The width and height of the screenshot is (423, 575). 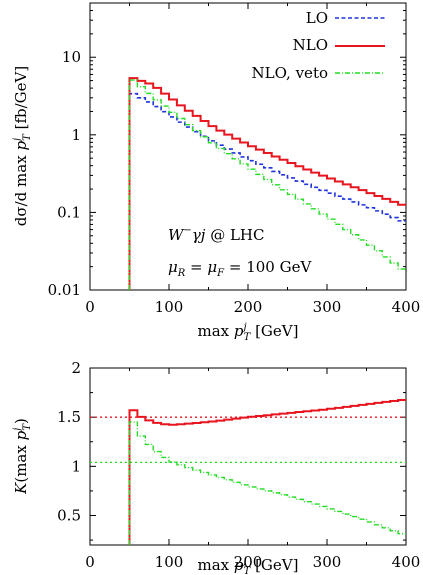 I want to click on series-line-nlo-veto, so click(x=267, y=483).